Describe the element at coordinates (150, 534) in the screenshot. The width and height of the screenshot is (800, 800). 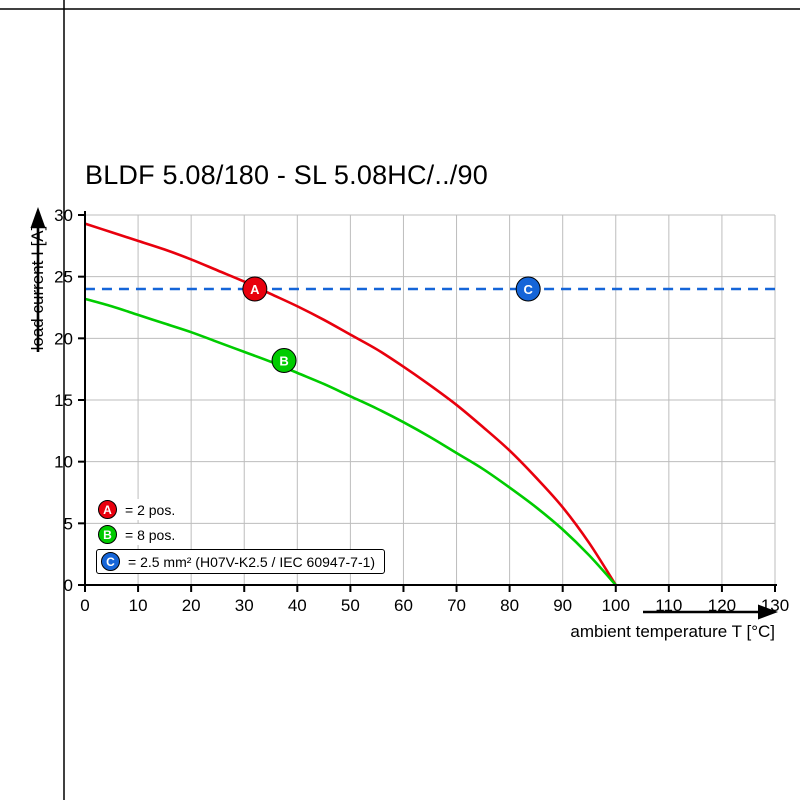
I see `legend-text-b: = 8 pos.` at that location.